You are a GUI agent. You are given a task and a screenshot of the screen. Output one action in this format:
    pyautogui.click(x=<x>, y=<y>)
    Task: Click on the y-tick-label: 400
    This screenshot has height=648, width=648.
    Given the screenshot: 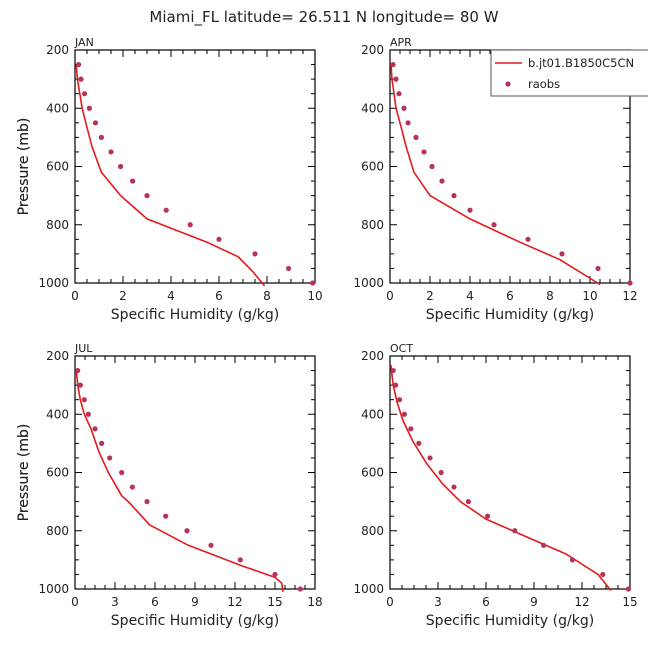 What is the action you would take?
    pyautogui.click(x=372, y=414)
    